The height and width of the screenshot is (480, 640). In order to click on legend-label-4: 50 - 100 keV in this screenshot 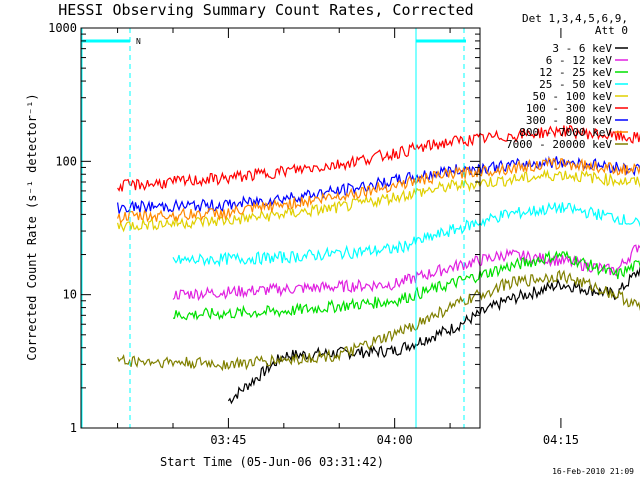, I will do `click(573, 96)`.